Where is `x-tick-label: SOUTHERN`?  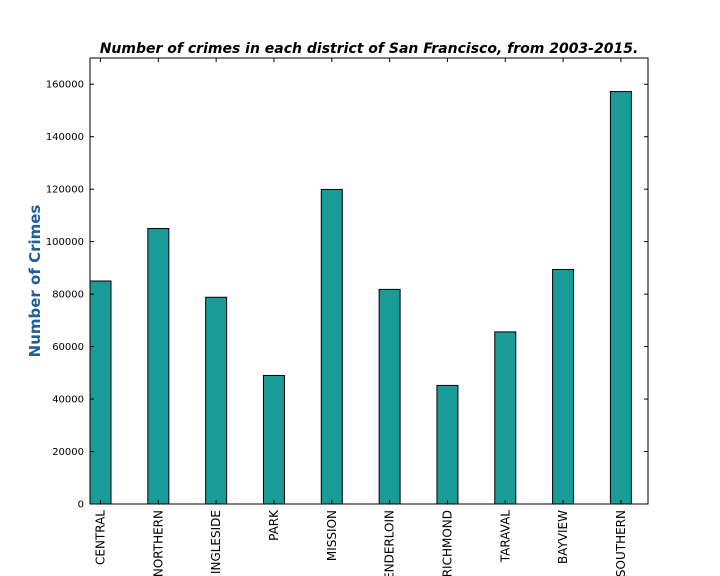
x-tick-label: SOUTHERN is located at coordinates (621, 543).